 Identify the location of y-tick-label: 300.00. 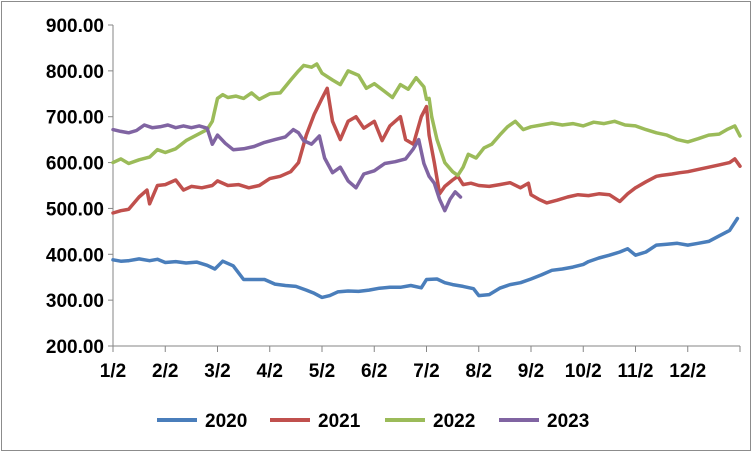
(75, 301).